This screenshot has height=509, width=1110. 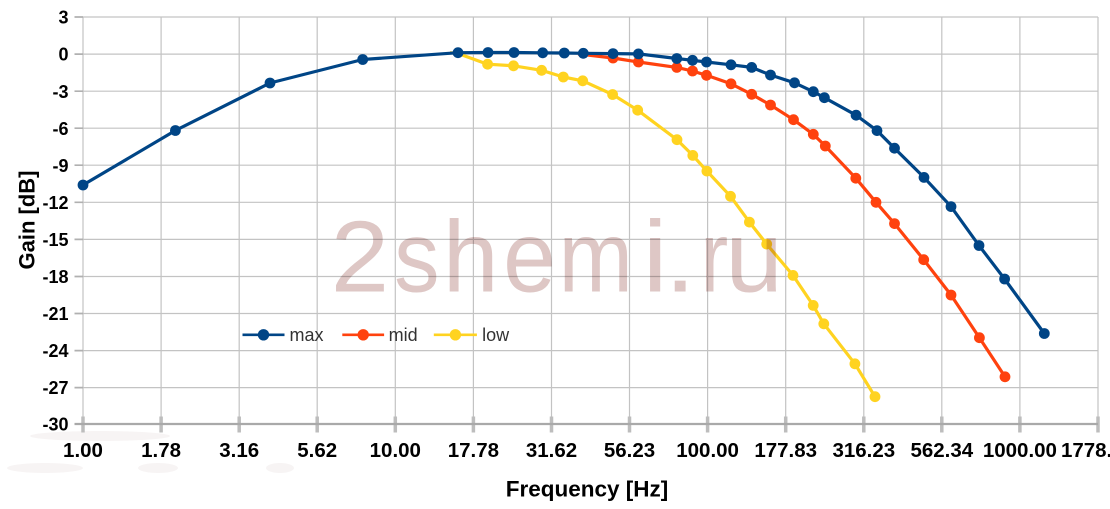 What do you see at coordinates (60, 166) in the screenshot?
I see `svg-text: -9` at bounding box center [60, 166].